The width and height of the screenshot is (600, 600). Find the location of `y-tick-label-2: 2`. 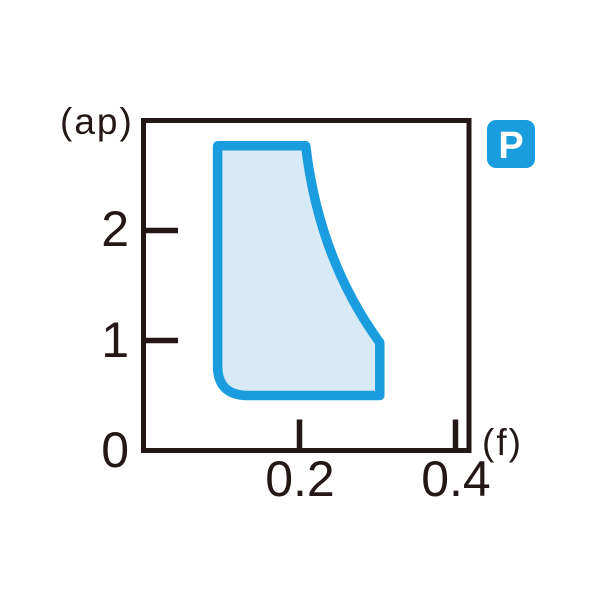

y-tick-label-2: 2 is located at coordinates (115, 229).